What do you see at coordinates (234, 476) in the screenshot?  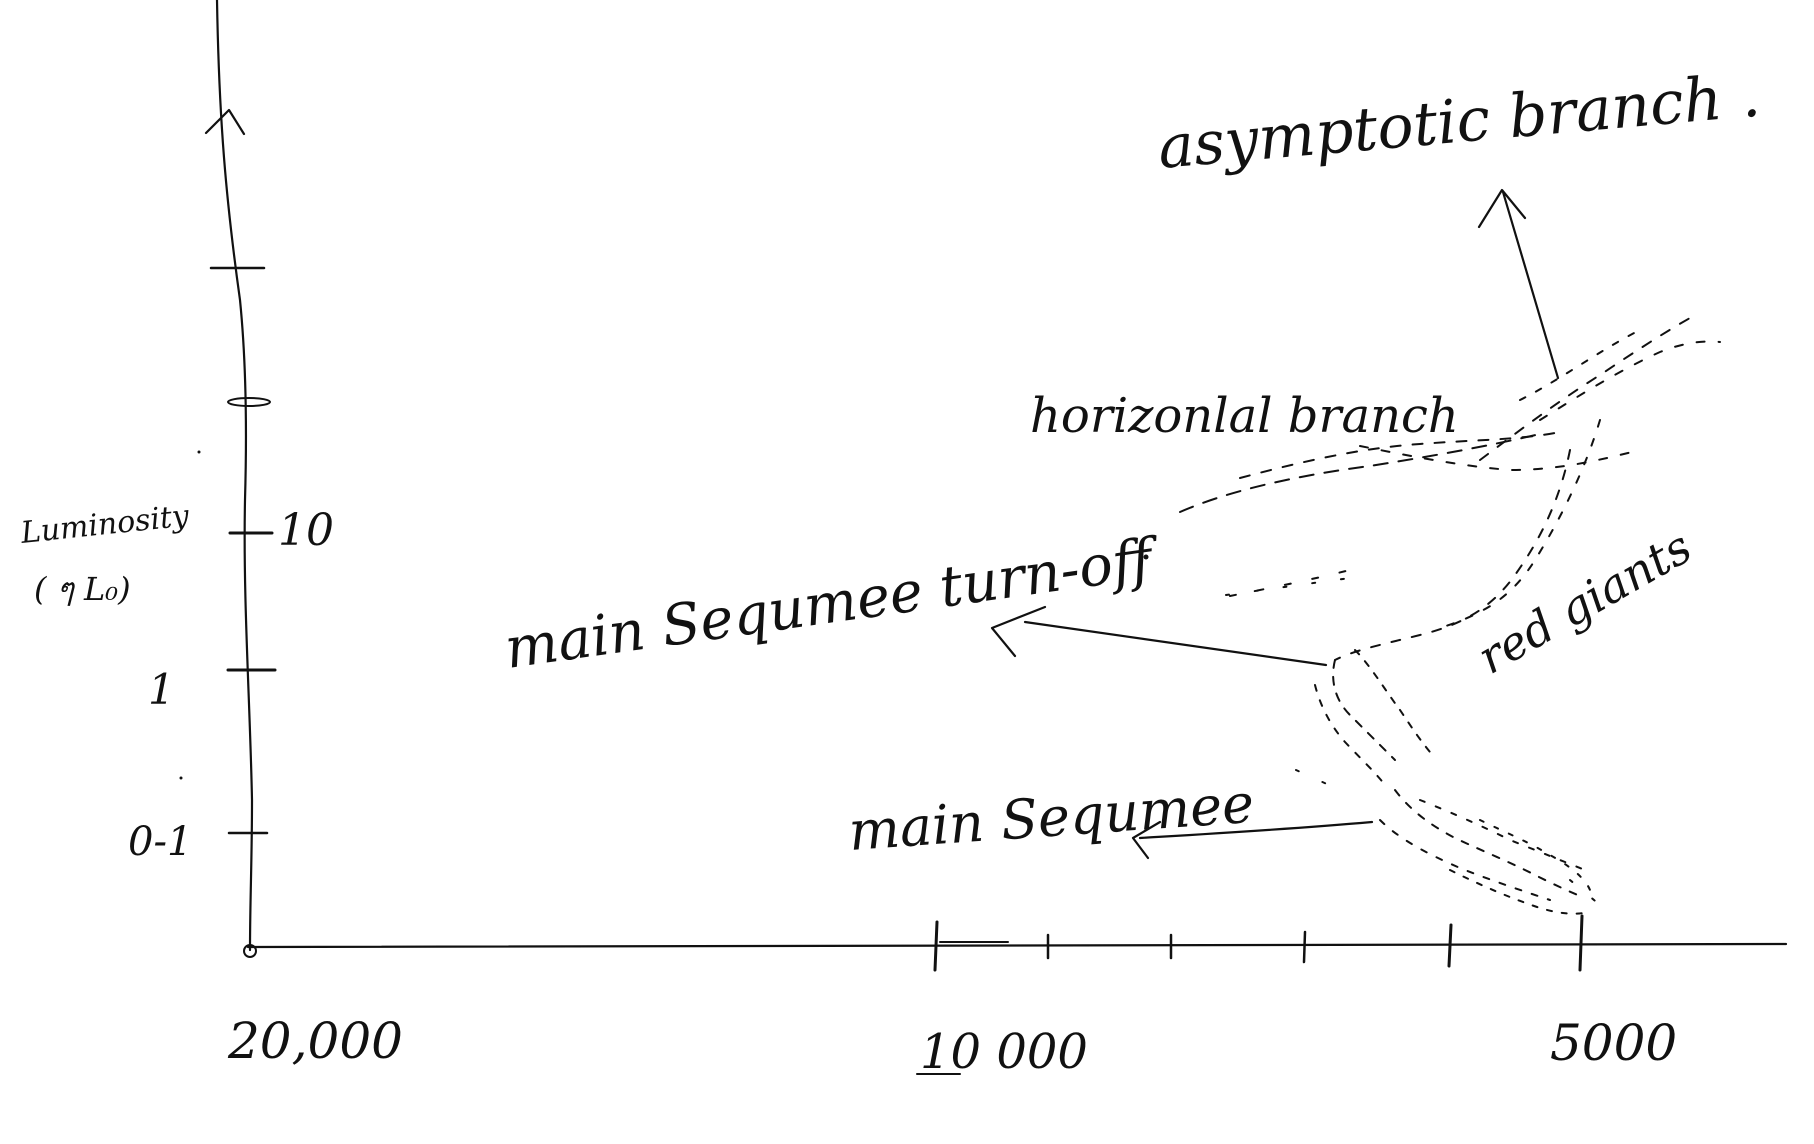 I see `y-axis-line` at bounding box center [234, 476].